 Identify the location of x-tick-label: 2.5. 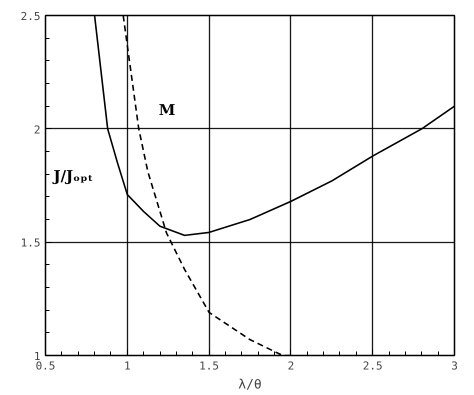
(372, 366).